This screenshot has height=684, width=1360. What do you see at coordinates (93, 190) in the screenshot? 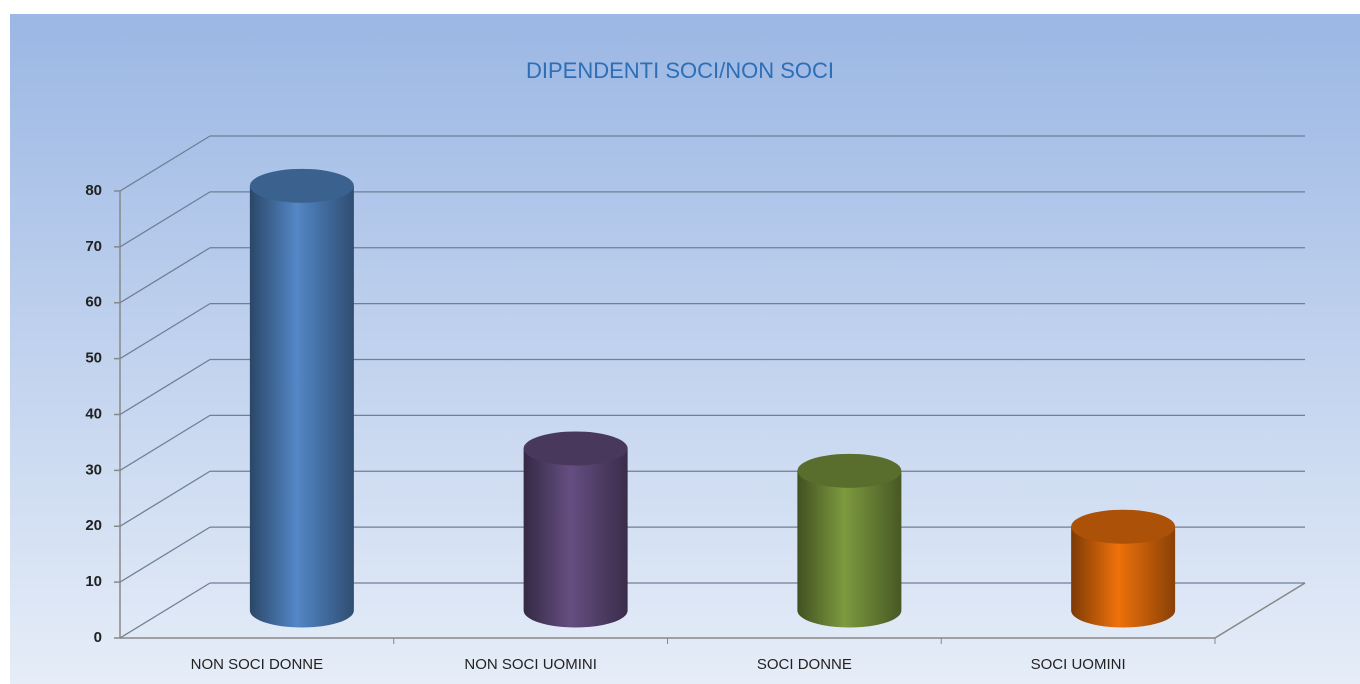
I see `y-tick-label: 80` at bounding box center [93, 190].